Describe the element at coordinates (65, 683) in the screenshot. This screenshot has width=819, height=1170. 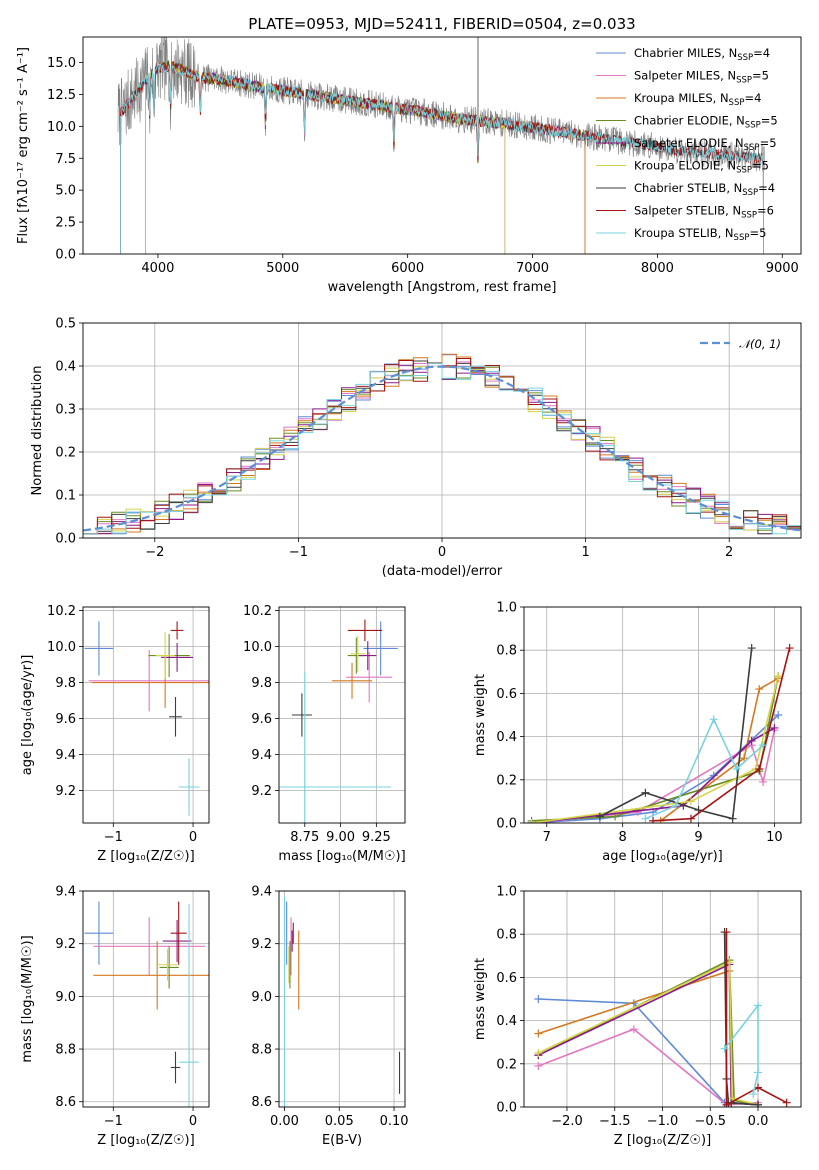
I see `y-tick-label: 9.8` at that location.